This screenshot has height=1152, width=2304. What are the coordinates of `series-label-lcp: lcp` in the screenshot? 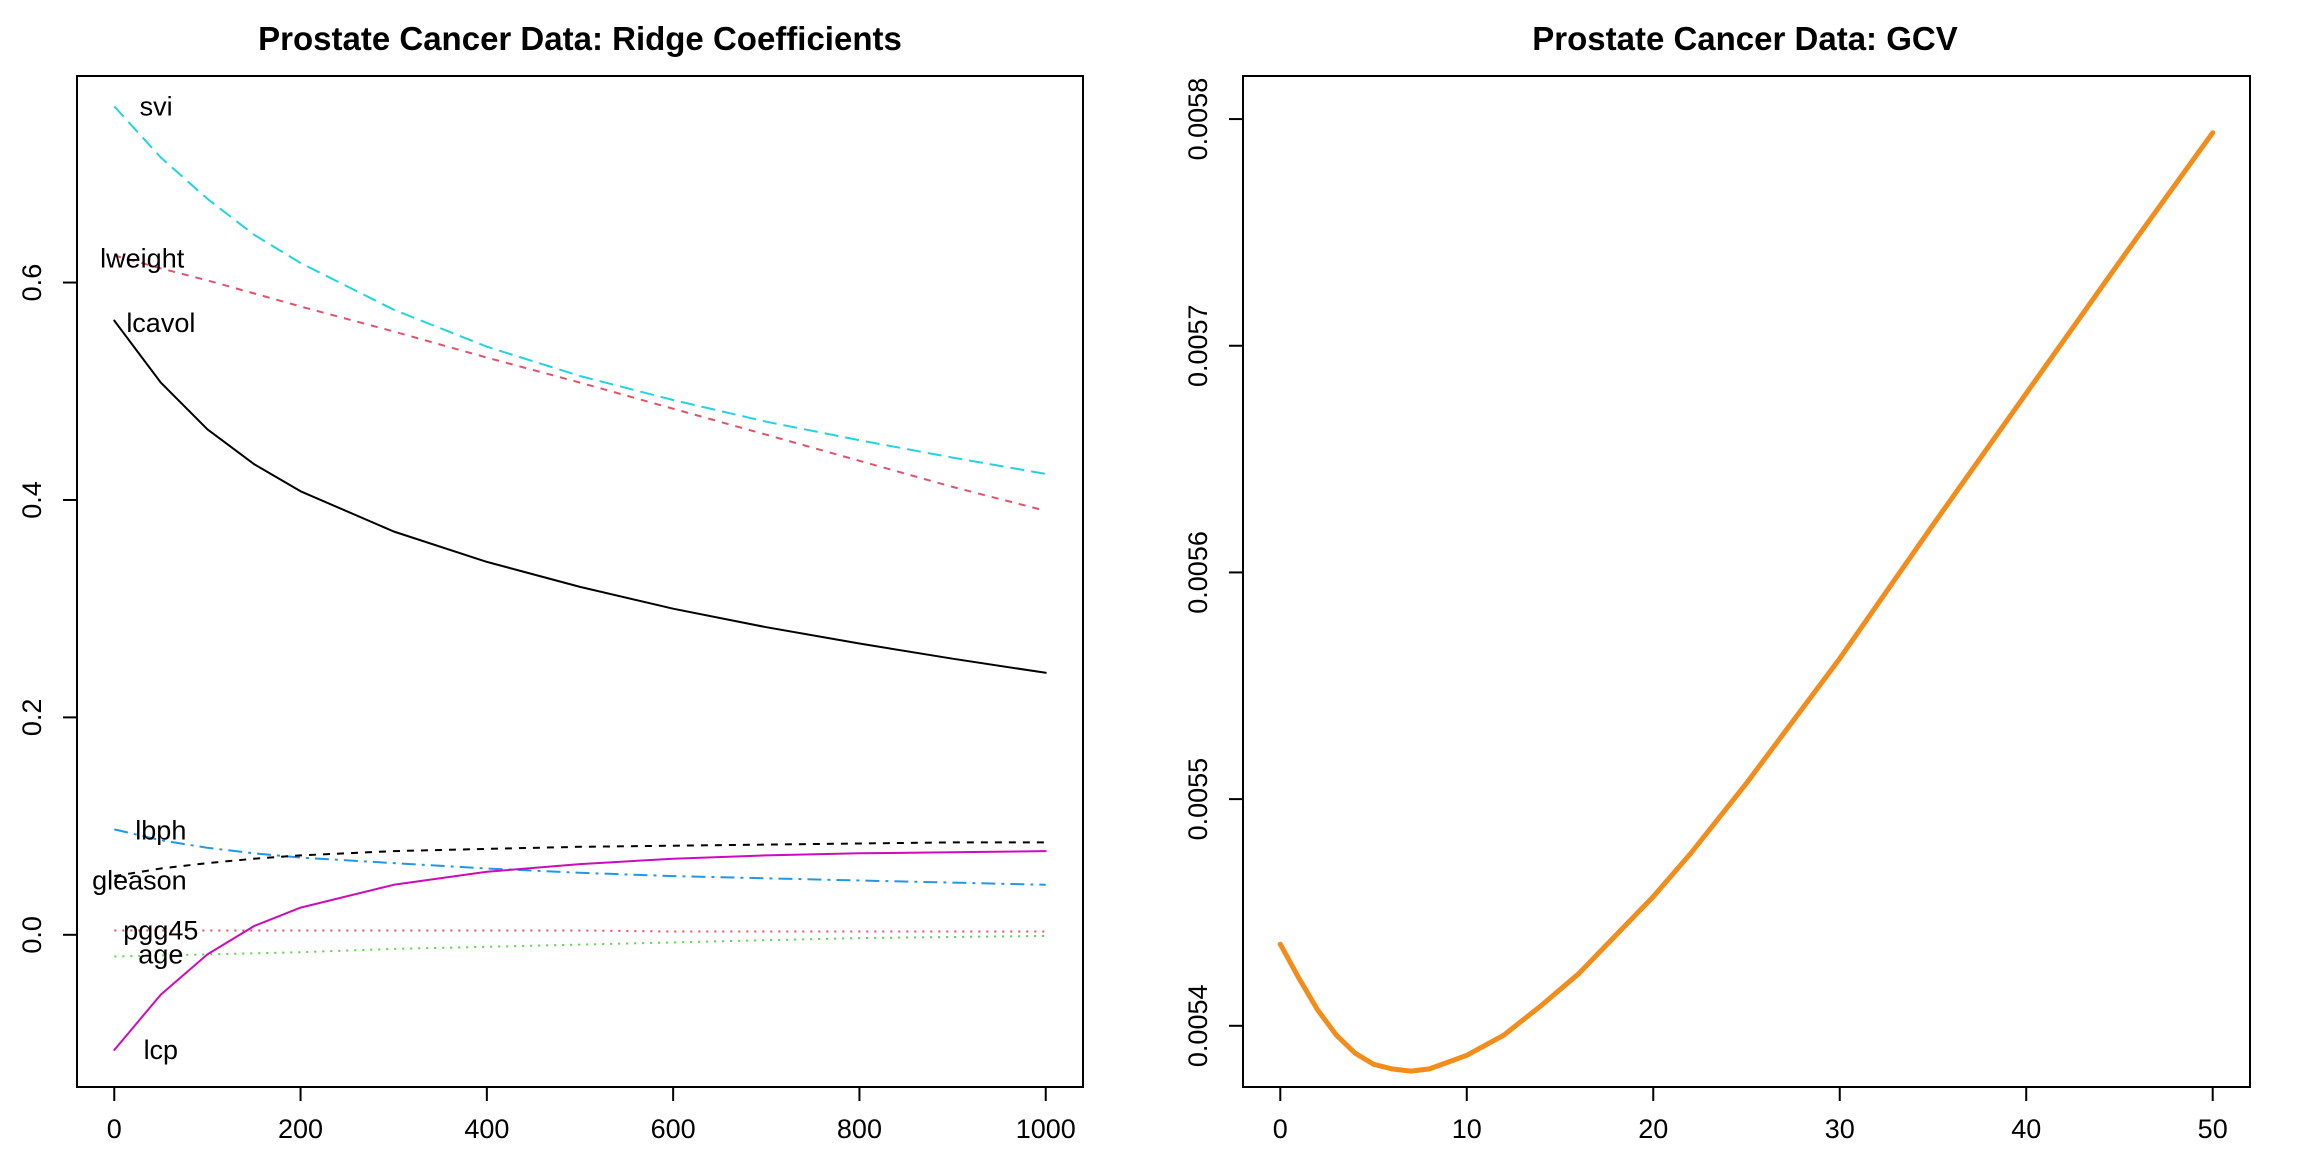 It's located at (161, 1050).